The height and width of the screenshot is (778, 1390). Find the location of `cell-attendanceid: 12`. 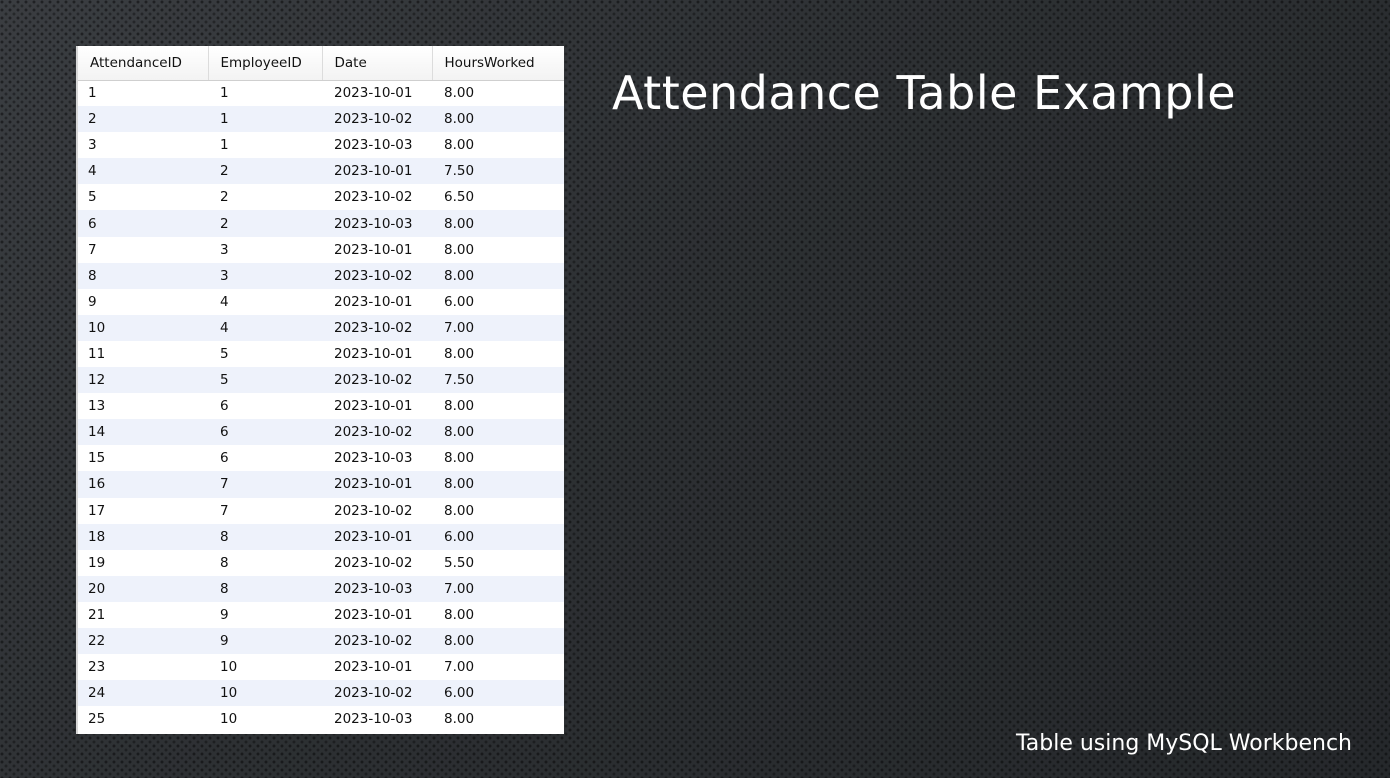

cell-attendanceid: 12 is located at coordinates (143, 380).